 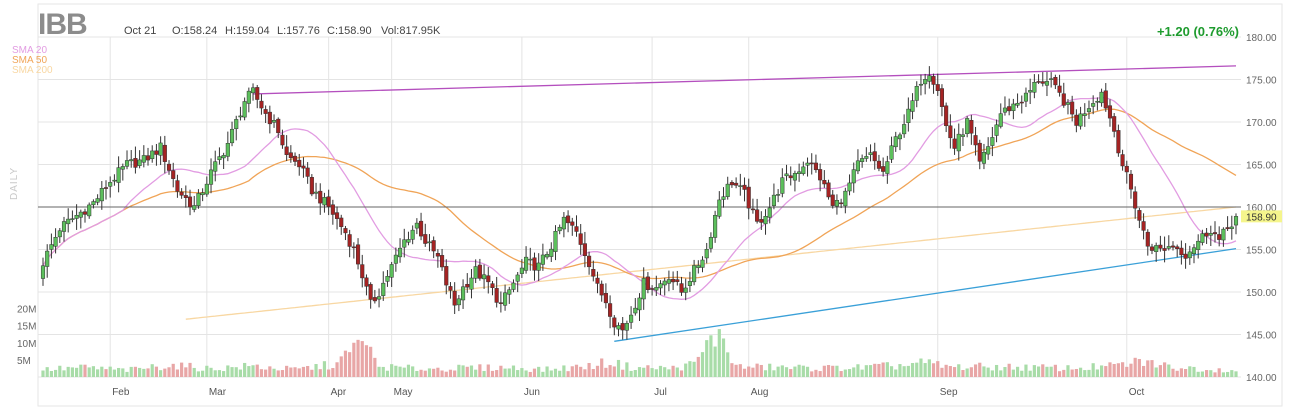 What do you see at coordinates (1261, 208) in the screenshot?
I see `y-axis-tick-label: 160.00` at bounding box center [1261, 208].